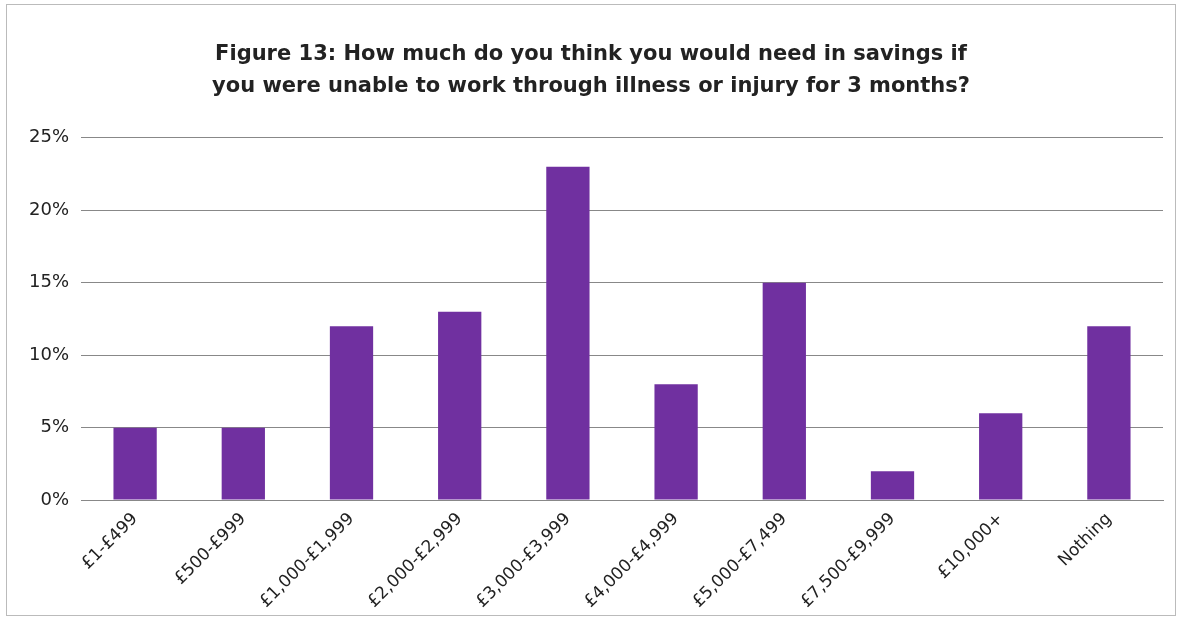  I want to click on y-tick-label: 20%, so click(49, 208).